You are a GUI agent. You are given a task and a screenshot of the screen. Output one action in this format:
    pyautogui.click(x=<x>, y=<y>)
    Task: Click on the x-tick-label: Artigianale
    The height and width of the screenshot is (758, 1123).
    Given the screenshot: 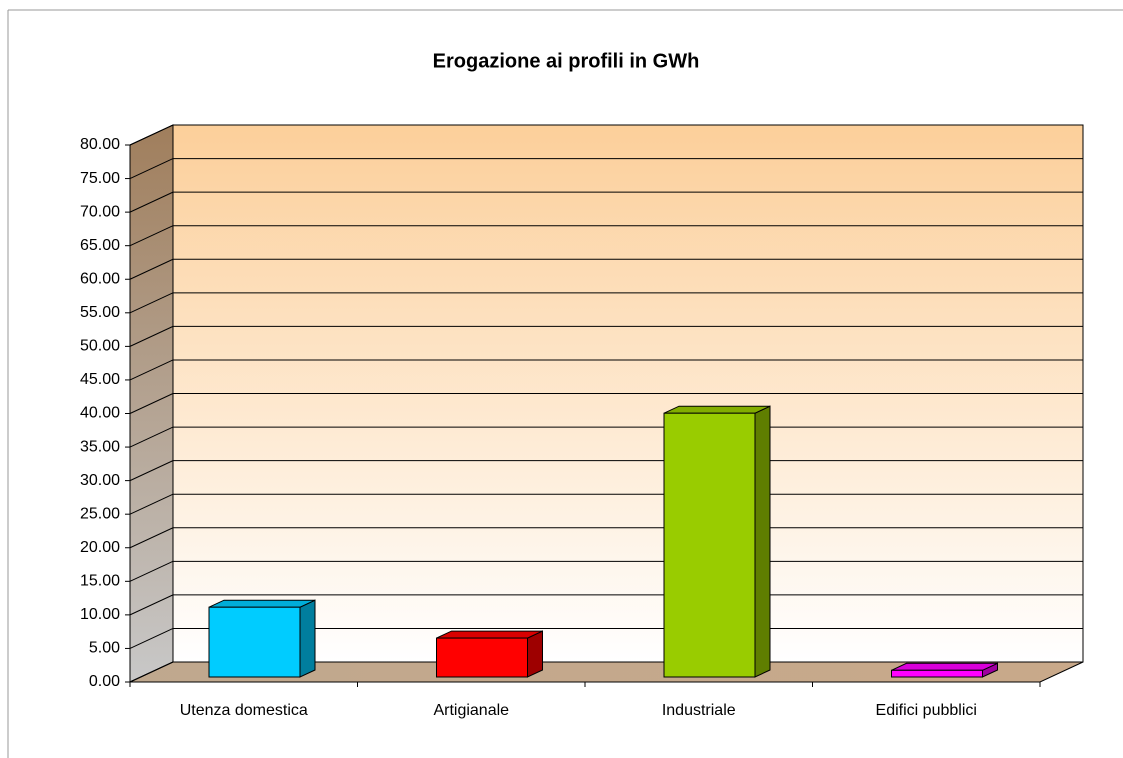 What is the action you would take?
    pyautogui.click(x=471, y=710)
    